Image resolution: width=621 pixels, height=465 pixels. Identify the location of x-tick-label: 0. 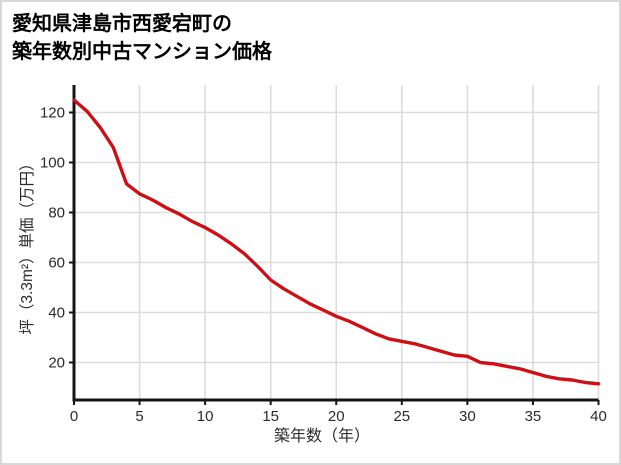
(74, 416).